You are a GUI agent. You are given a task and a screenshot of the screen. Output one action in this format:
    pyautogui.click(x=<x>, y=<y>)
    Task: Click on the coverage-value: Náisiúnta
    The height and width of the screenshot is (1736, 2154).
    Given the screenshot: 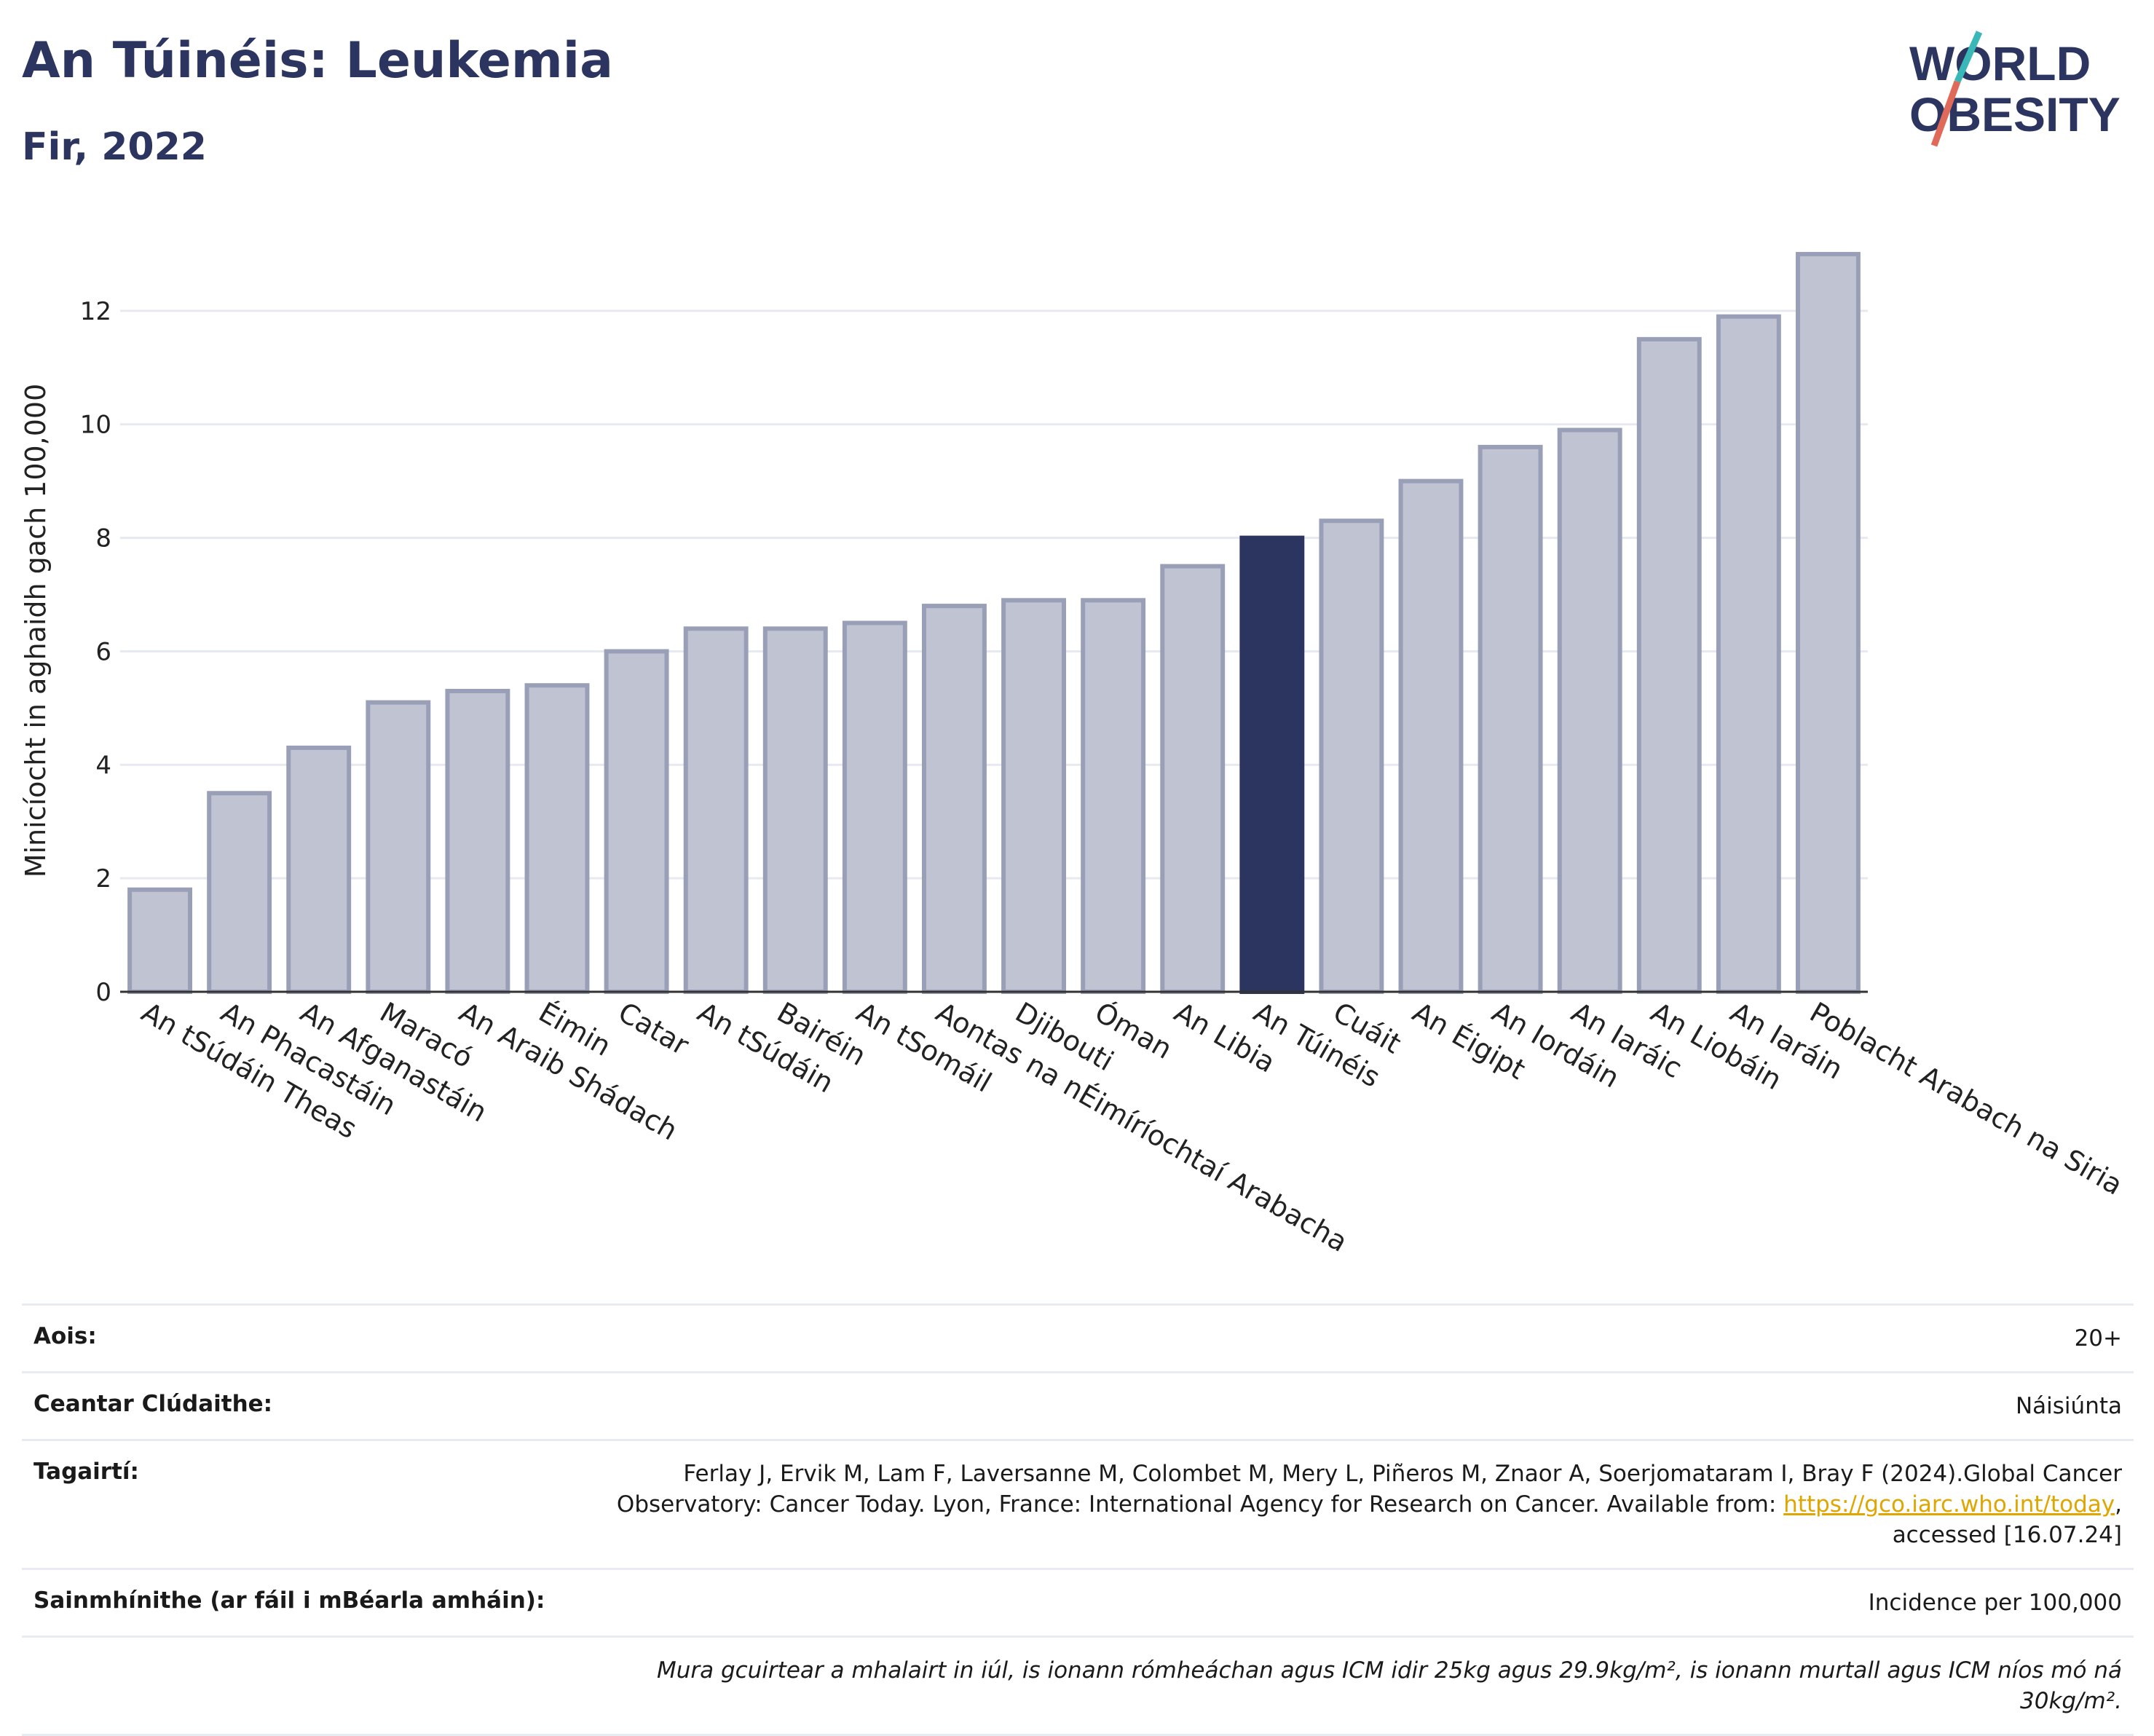 What is the action you would take?
    pyautogui.click(x=2068, y=1406)
    